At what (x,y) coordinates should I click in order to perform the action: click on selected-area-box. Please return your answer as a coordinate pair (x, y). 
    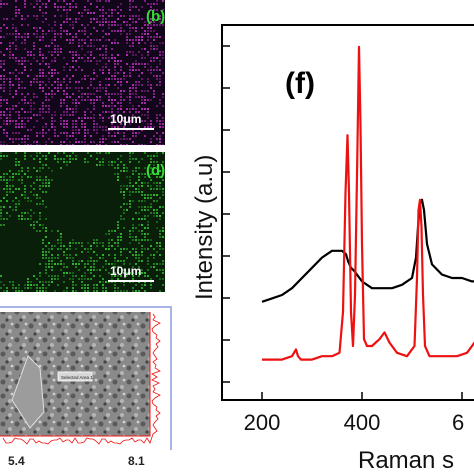
    Looking at the image, I should click on (75, 376).